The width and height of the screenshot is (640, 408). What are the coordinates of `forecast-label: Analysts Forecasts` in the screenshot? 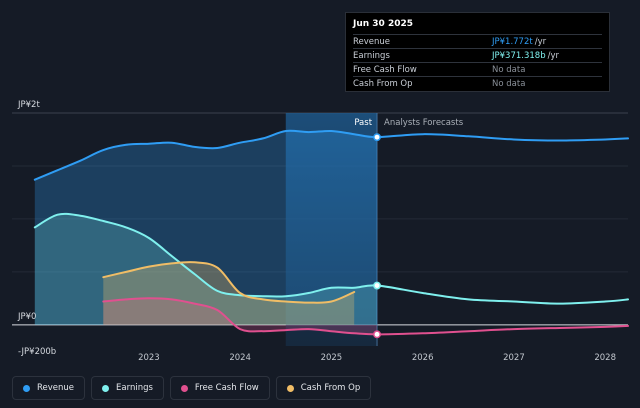 It's located at (424, 123).